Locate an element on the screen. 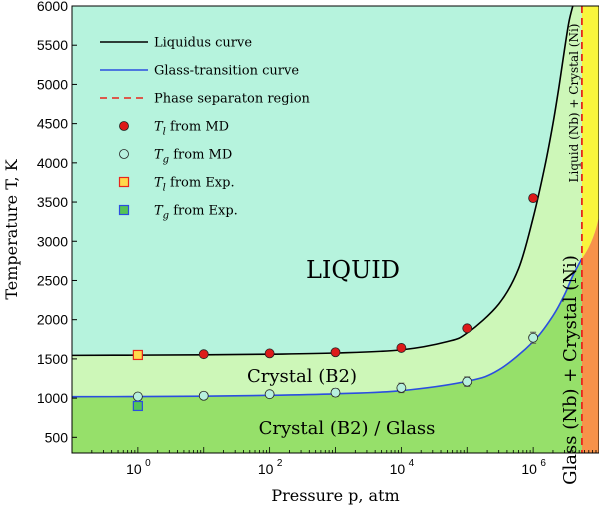 The width and height of the screenshot is (599, 510). legend-item: Liquidus curve is located at coordinates (176, 43).